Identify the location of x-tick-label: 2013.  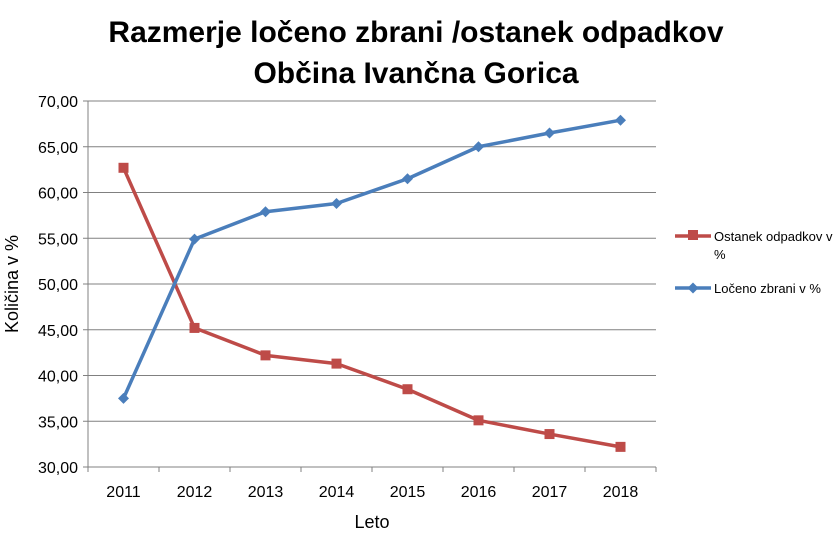
(266, 492).